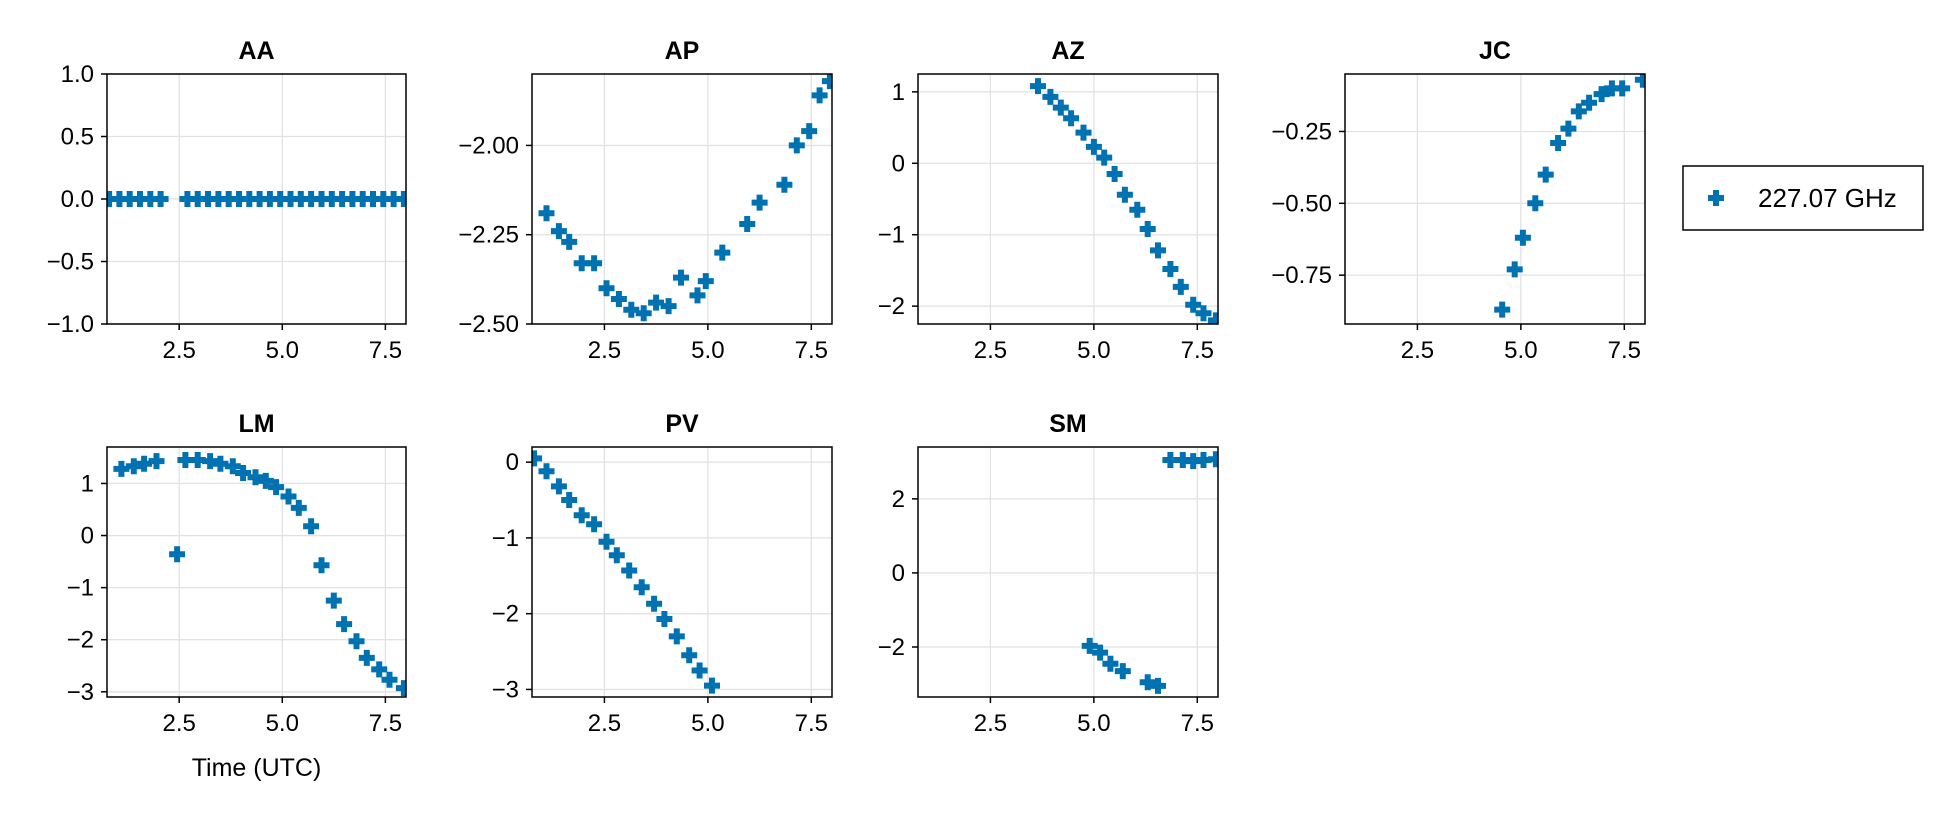  What do you see at coordinates (1803, 198) in the screenshot?
I see `legend: 227.07 GHz` at bounding box center [1803, 198].